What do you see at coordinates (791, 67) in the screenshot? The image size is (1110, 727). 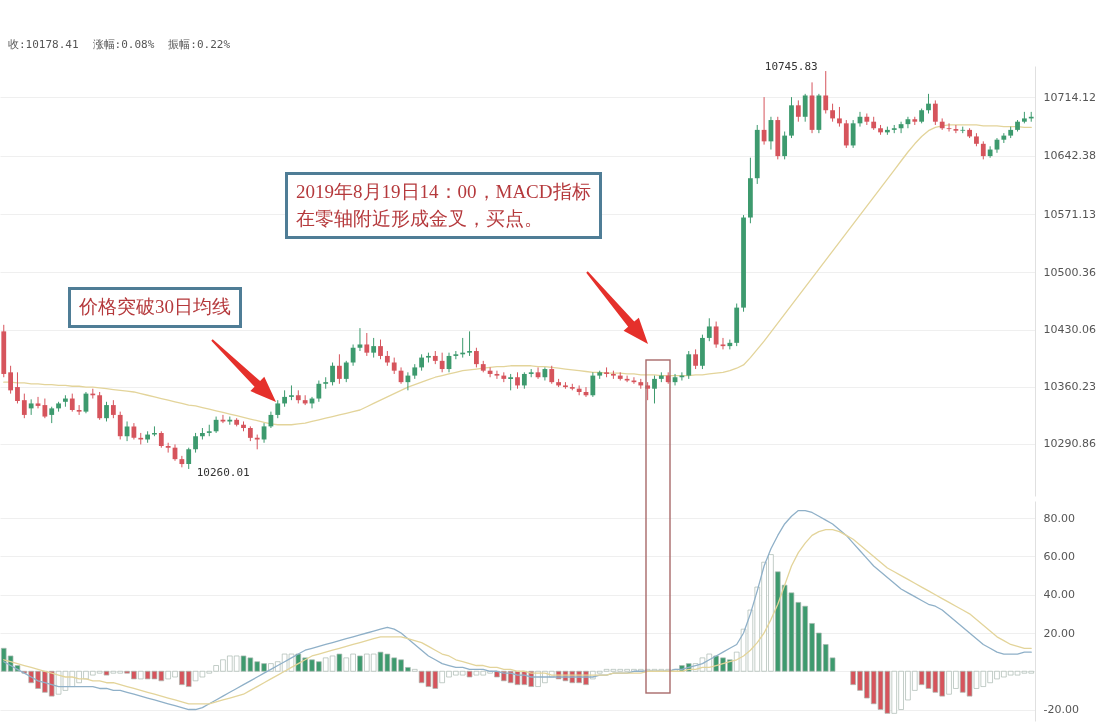 I see `annotation: 10745.83` at bounding box center [791, 67].